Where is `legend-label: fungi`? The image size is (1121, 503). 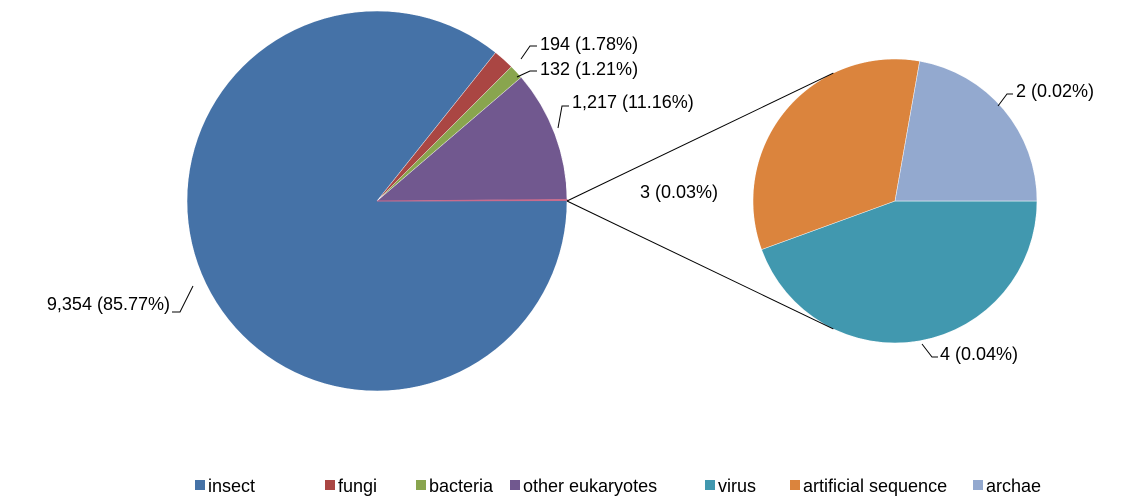 legend-label: fungi is located at coordinates (357, 486).